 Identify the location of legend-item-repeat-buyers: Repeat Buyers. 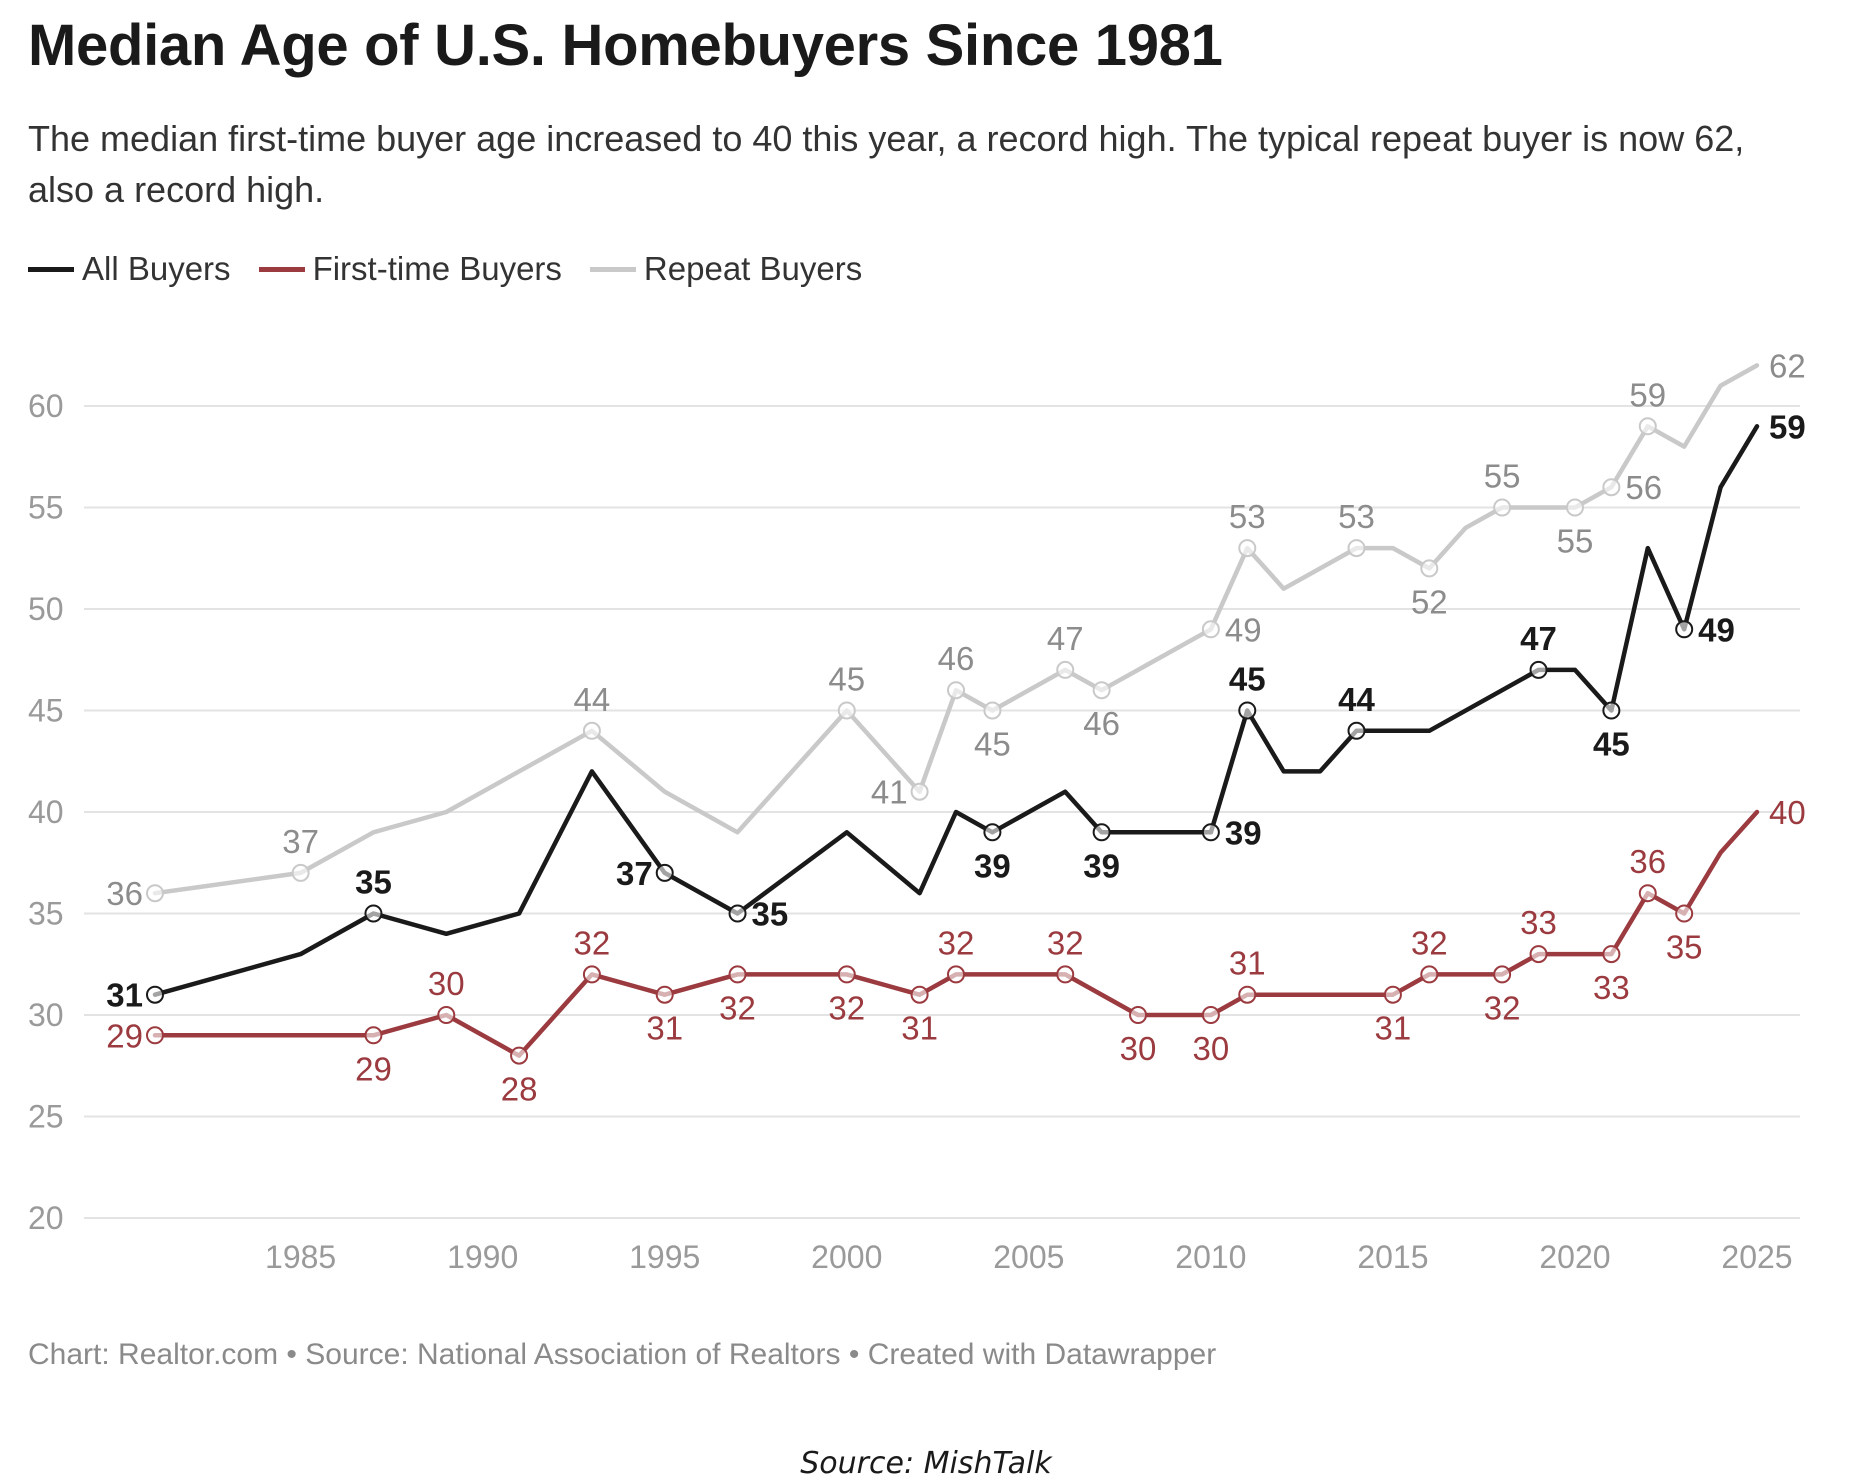
(726, 269).